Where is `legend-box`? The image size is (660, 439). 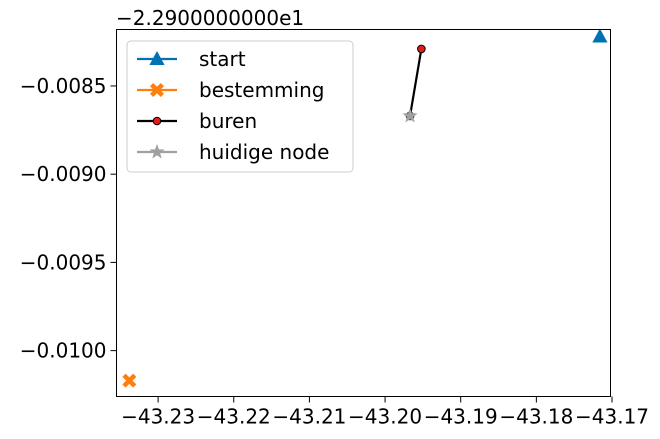 legend-box is located at coordinates (240, 106).